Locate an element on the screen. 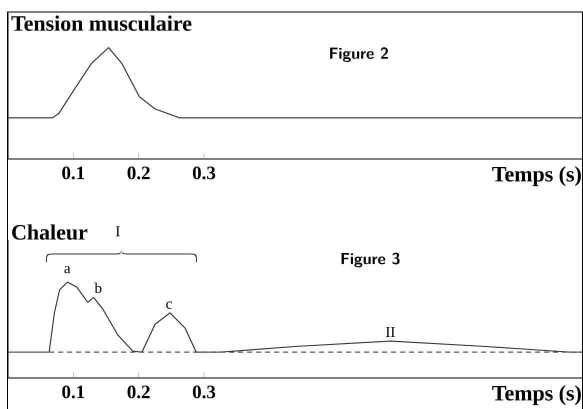  chart-title: Figure 2 is located at coordinates (359, 54).